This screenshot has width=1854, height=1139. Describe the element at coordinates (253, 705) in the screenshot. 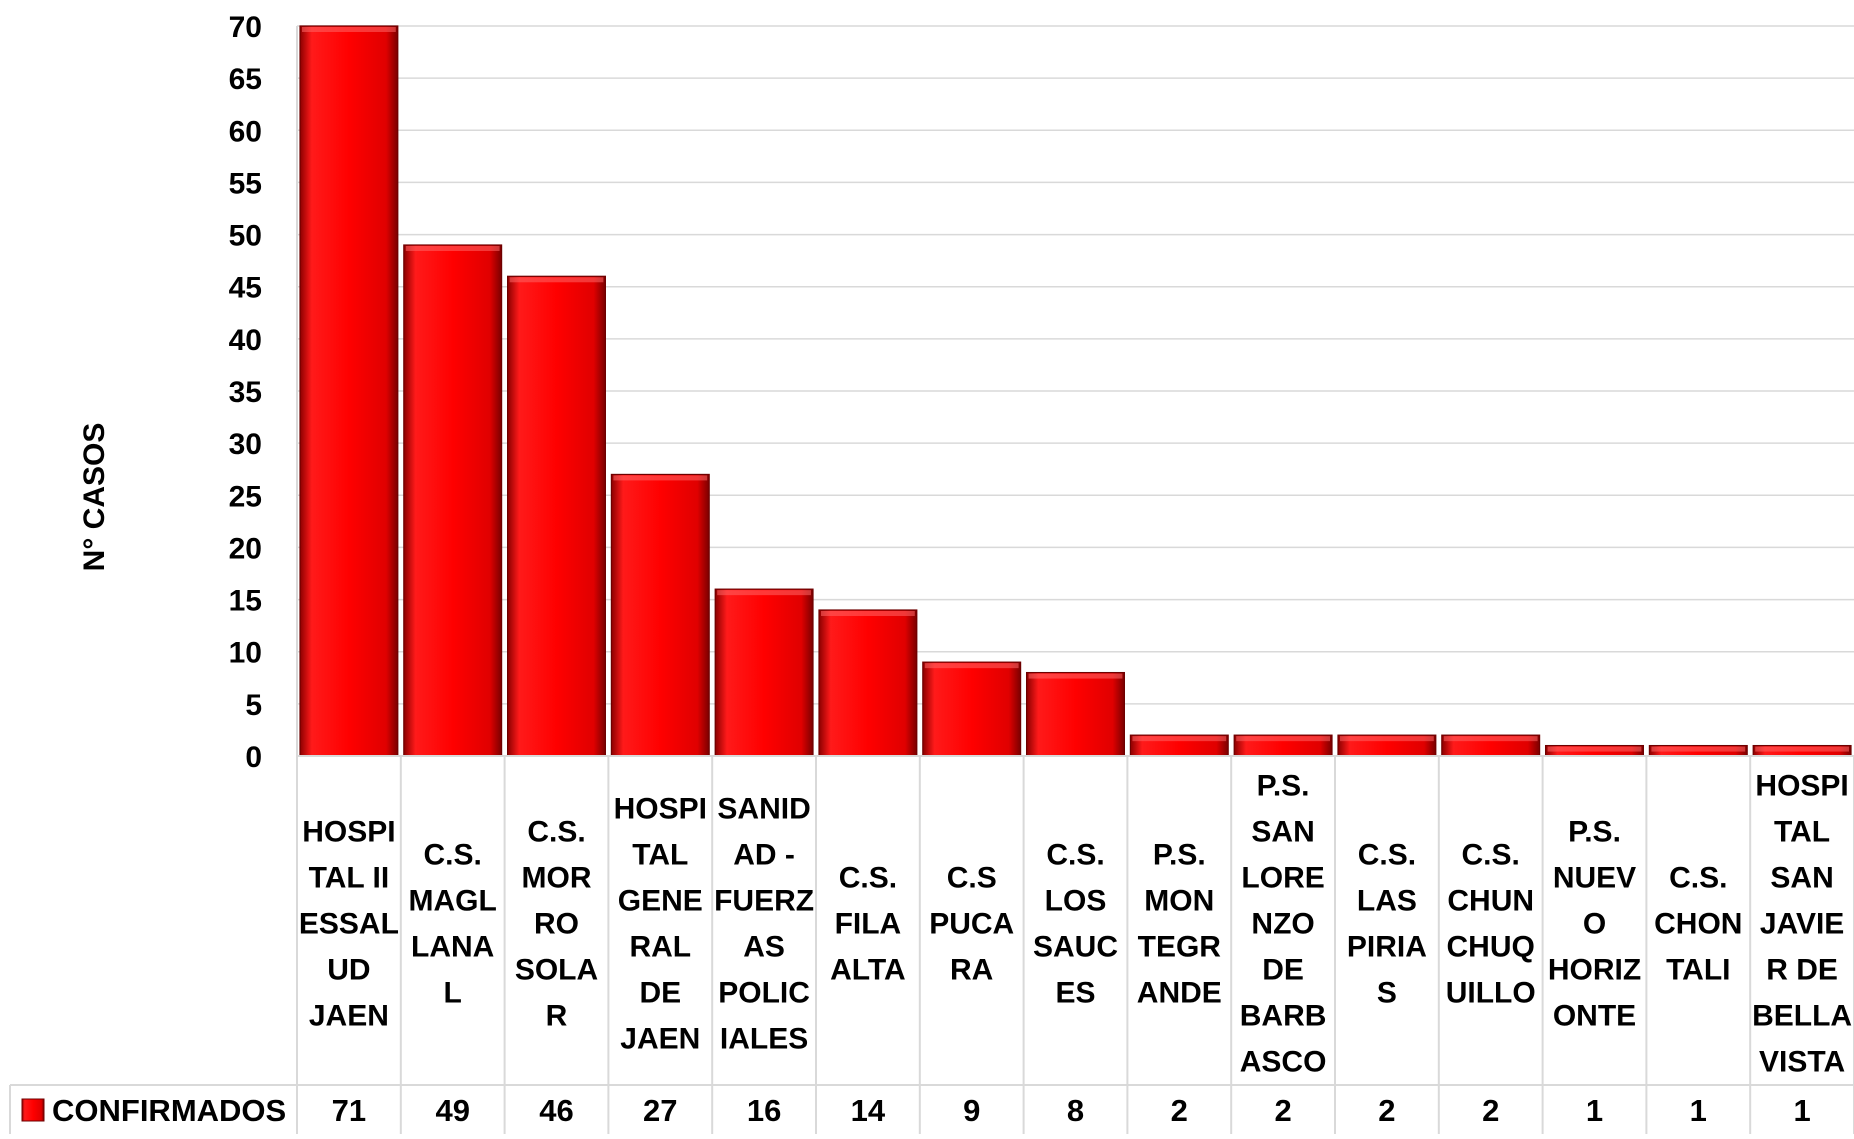

I see `y-tick-label: 5` at that location.